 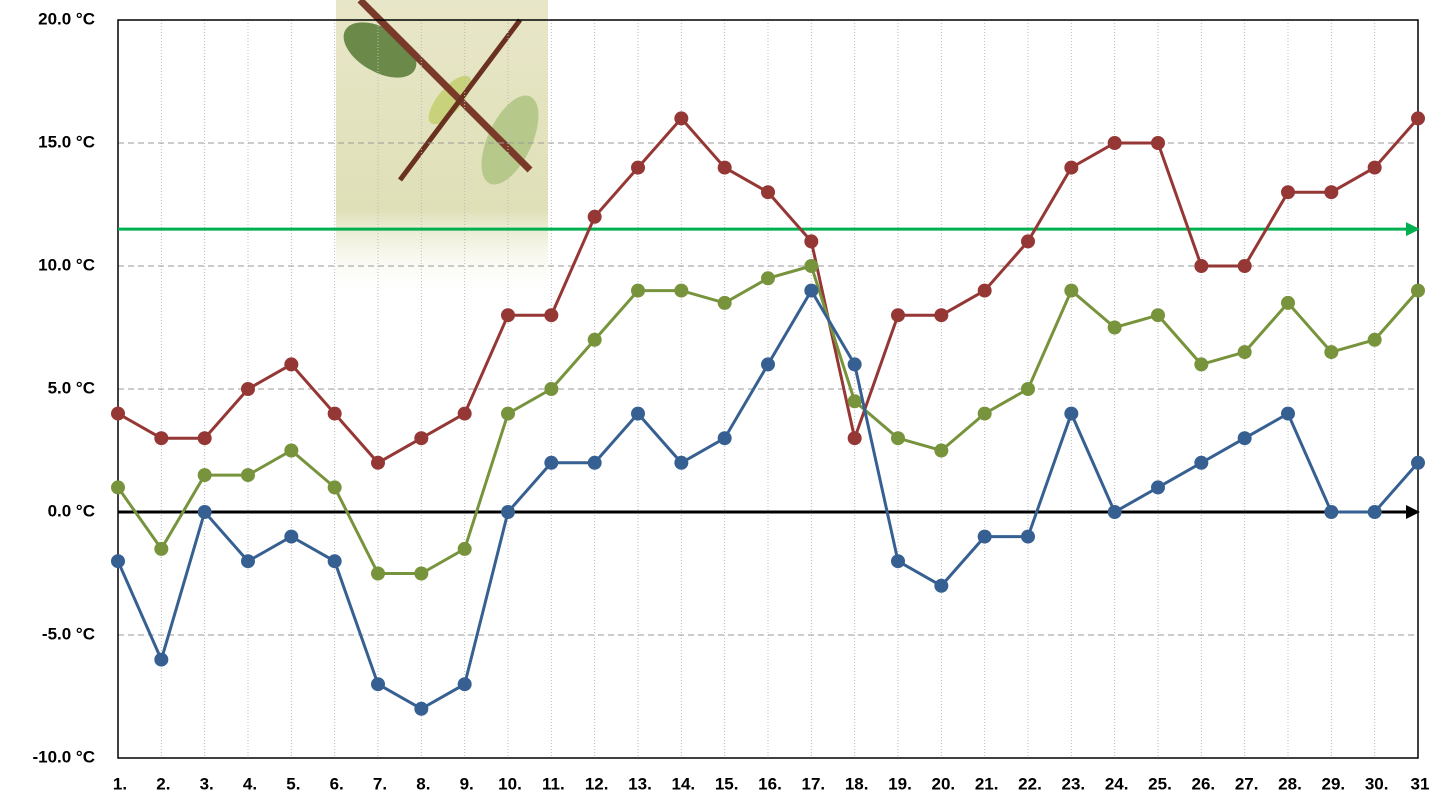 I want to click on x-tick-label: 20., so click(x=944, y=783).